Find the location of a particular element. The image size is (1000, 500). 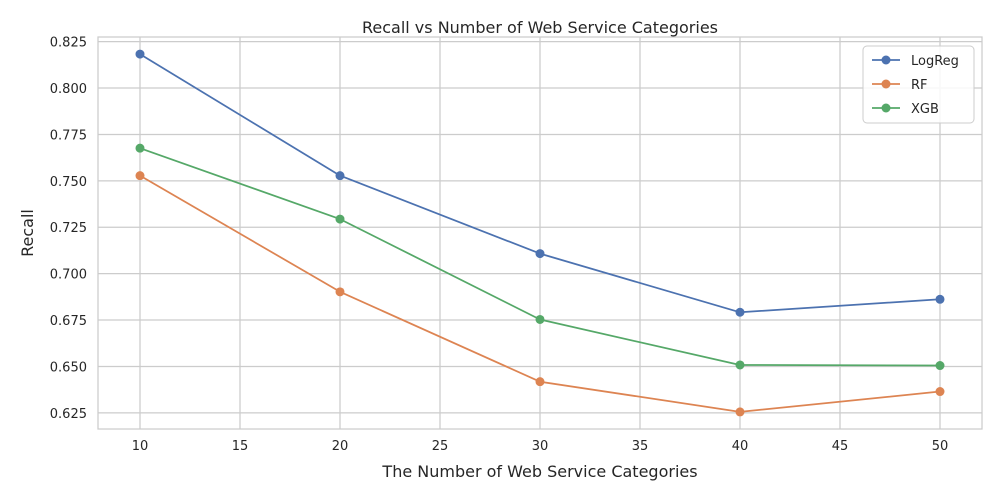

y-tick-label: 0.650 is located at coordinates (68, 367).